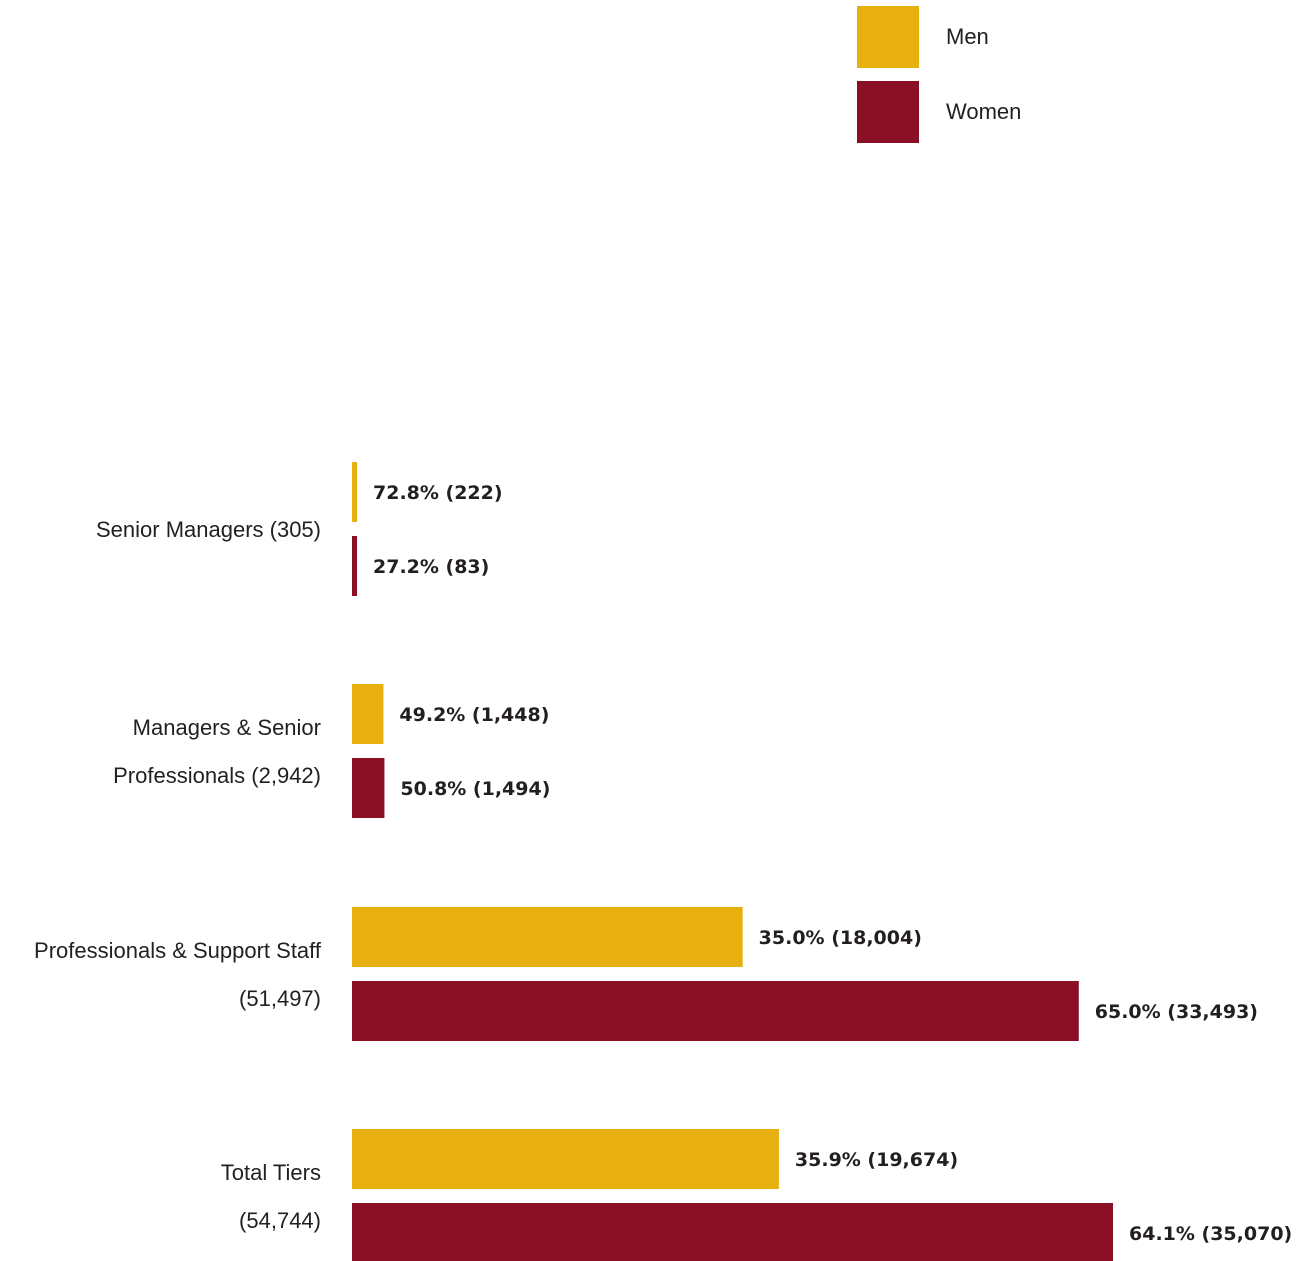 The height and width of the screenshot is (1261, 1309). Describe the element at coordinates (983, 111) in the screenshot. I see `legend-label-women: Women` at that location.